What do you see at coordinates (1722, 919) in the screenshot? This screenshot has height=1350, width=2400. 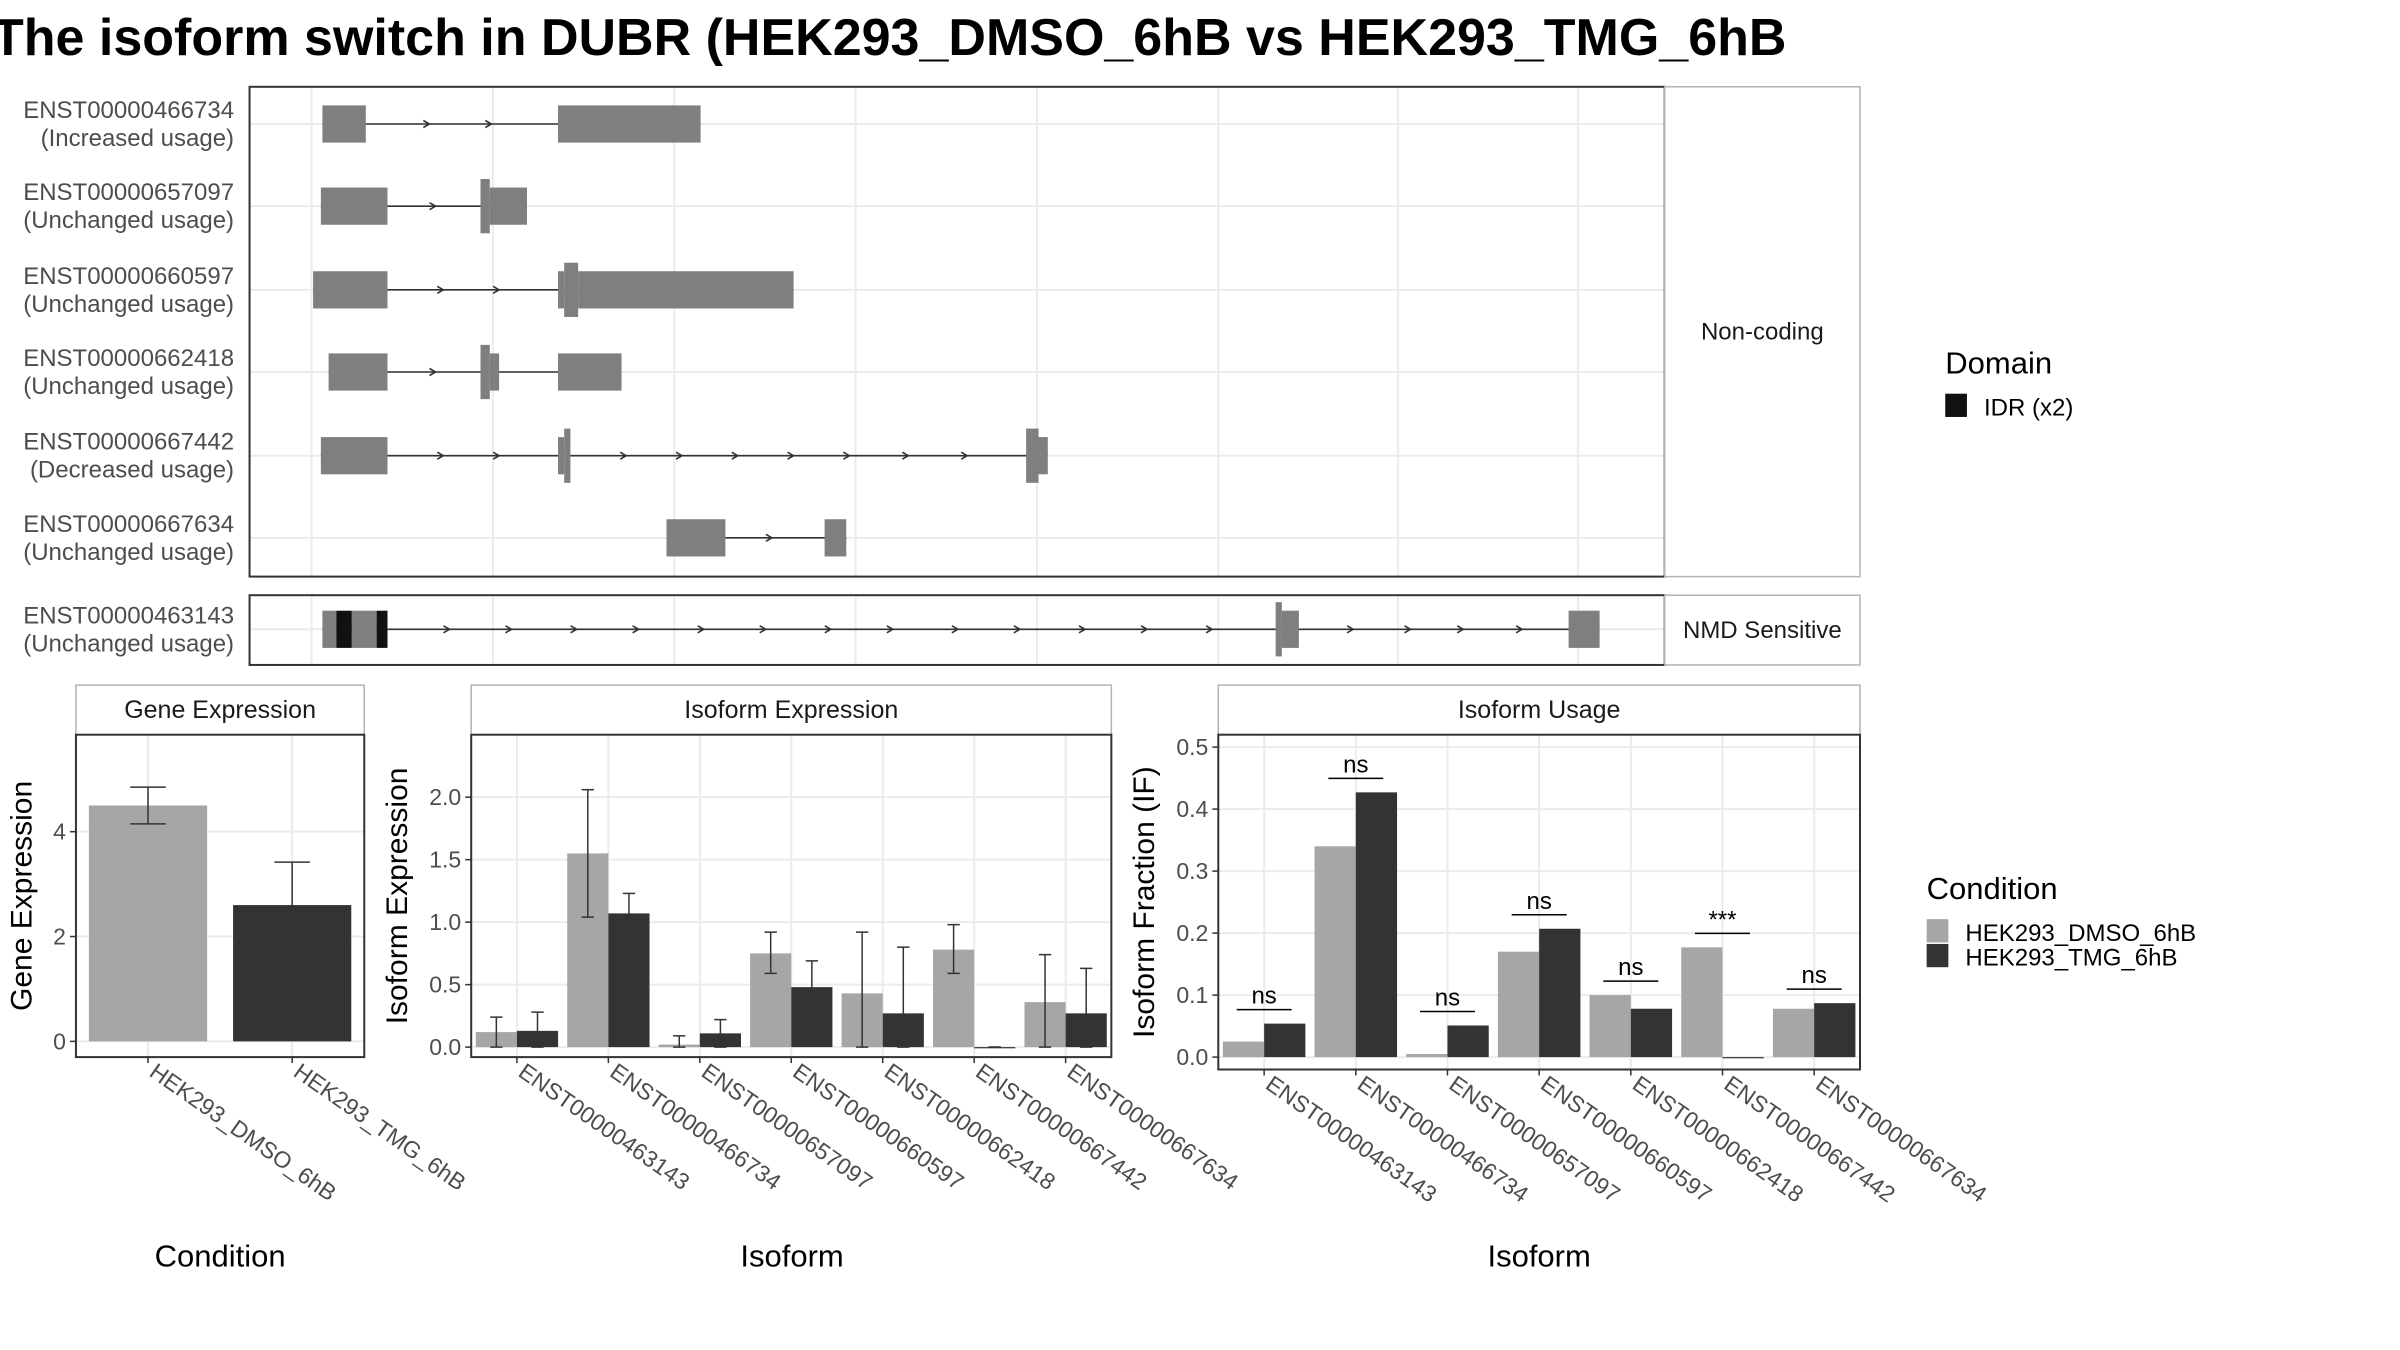 I see `significance-label: ***` at bounding box center [1722, 919].